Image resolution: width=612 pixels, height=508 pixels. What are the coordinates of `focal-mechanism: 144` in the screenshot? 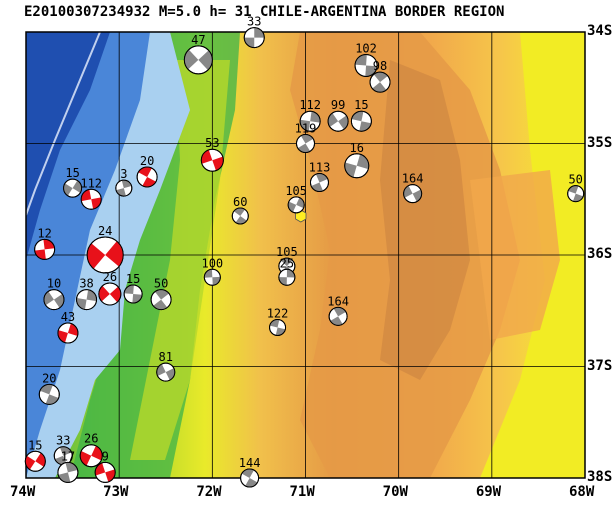 It's located at (249, 472).